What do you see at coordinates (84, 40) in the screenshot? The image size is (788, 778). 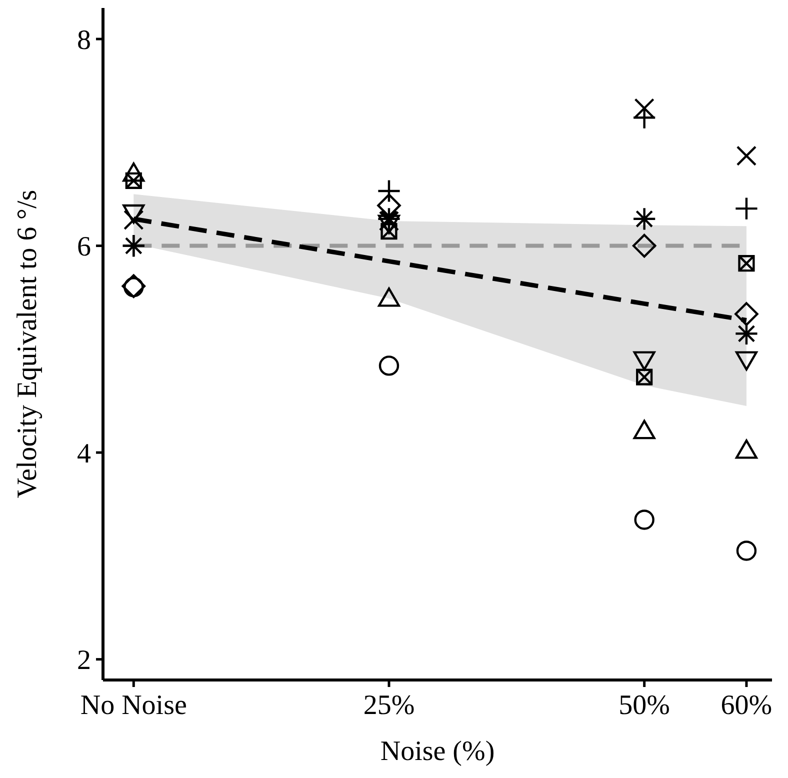 I see `y-tick-label: 8` at bounding box center [84, 40].